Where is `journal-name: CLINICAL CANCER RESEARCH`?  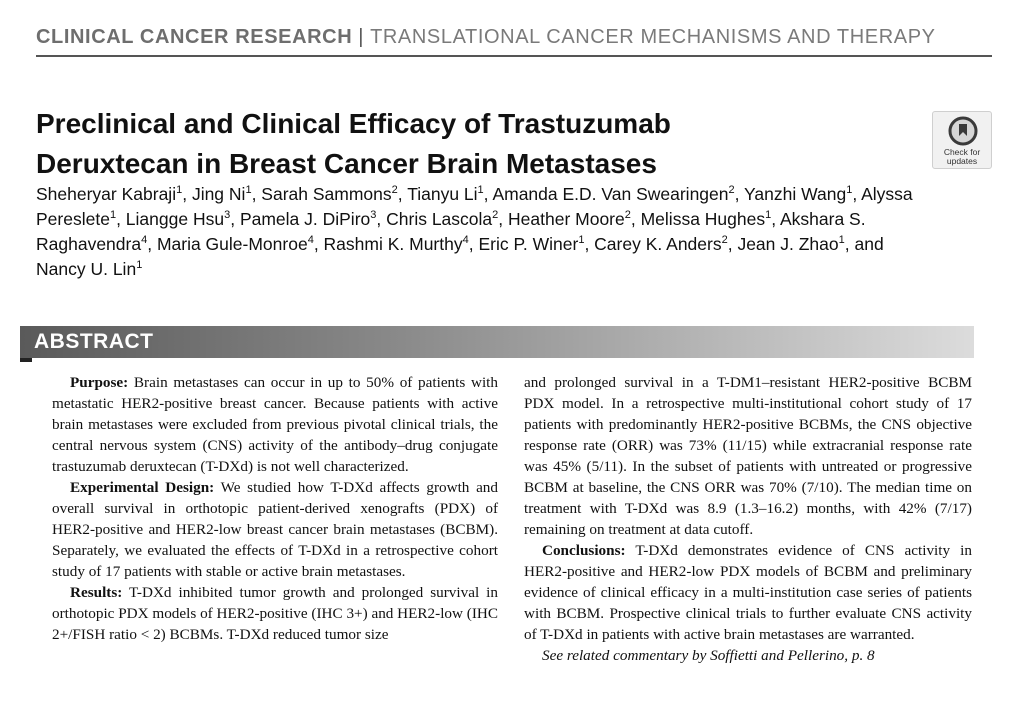
journal-name: CLINICAL CANCER RESEARCH is located at coordinates (194, 37).